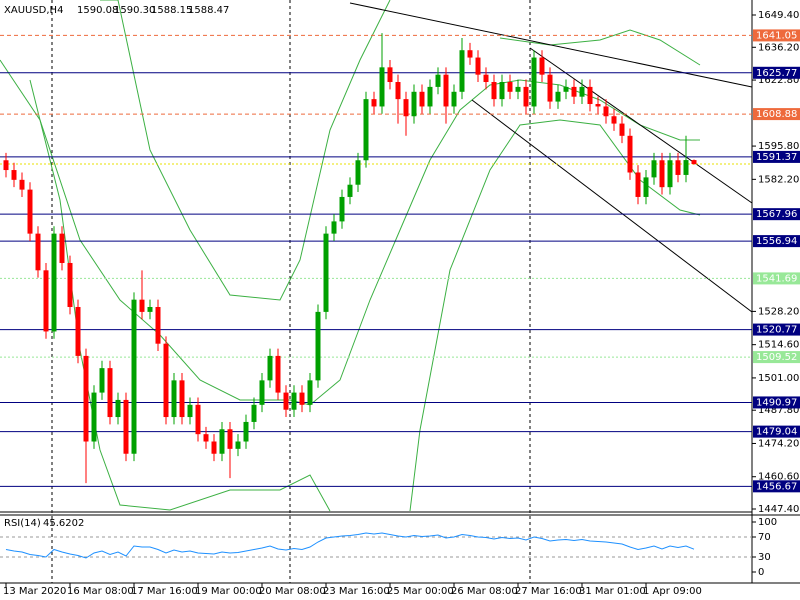 Image resolution: width=800 pixels, height=600 pixels. Describe the element at coordinates (776, 486) in the screenshot. I see `level-label: 1456.67` at that location.